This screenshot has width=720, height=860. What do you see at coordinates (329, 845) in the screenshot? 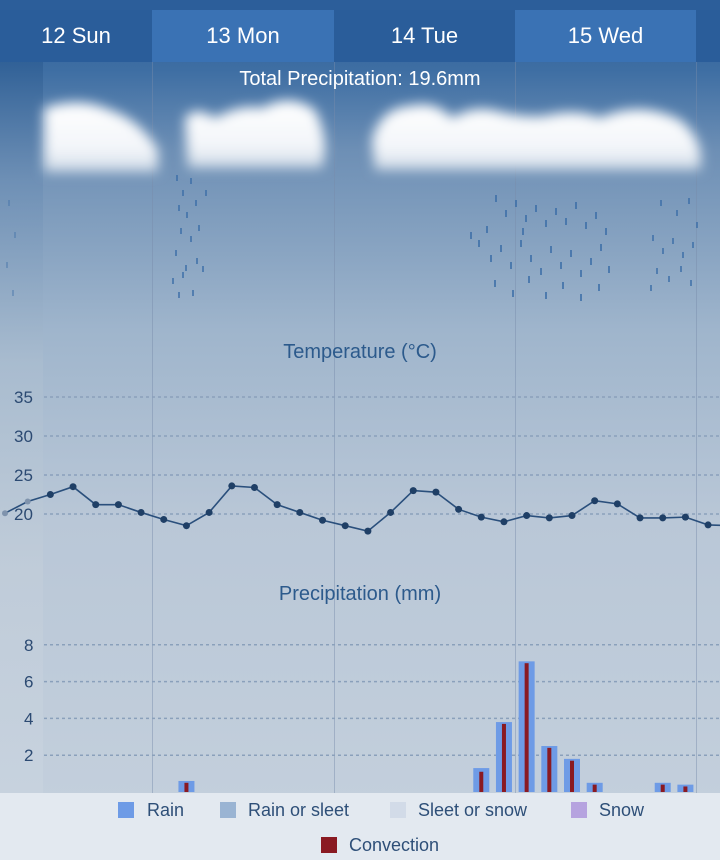
I see `convection-swatch` at bounding box center [329, 845].